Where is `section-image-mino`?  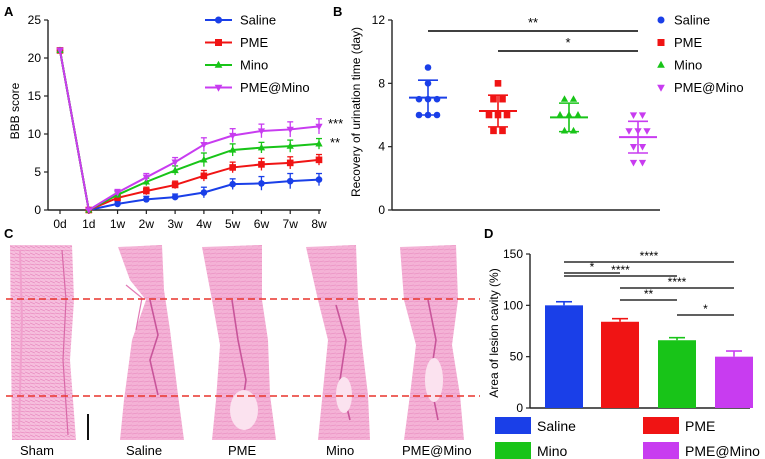 section-image-mino is located at coordinates (338, 342).